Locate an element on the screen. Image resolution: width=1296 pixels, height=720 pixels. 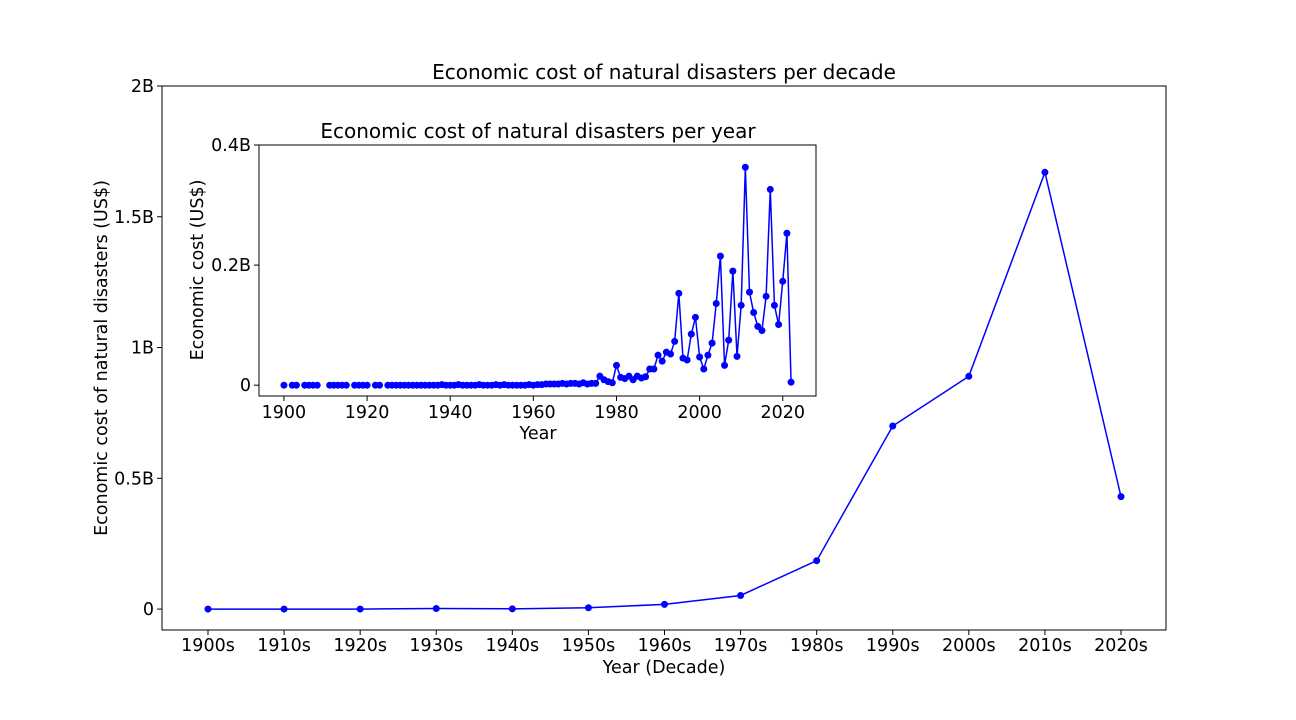
main-x-tick-label: 1900s is located at coordinates (208, 646).